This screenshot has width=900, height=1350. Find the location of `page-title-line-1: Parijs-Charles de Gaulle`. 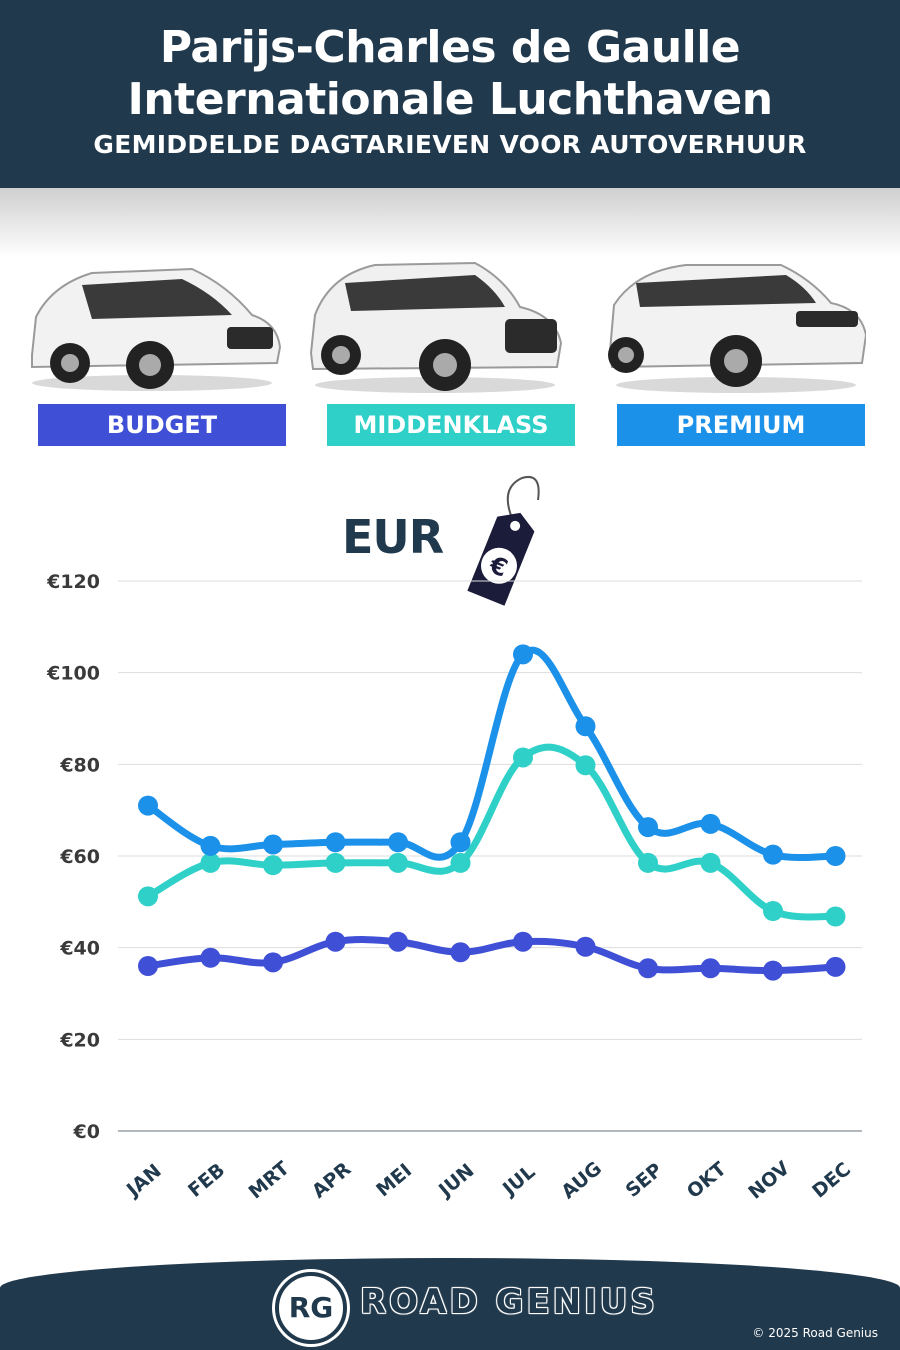

page-title-line-1: Parijs-Charles de Gaulle is located at coordinates (450, 47).